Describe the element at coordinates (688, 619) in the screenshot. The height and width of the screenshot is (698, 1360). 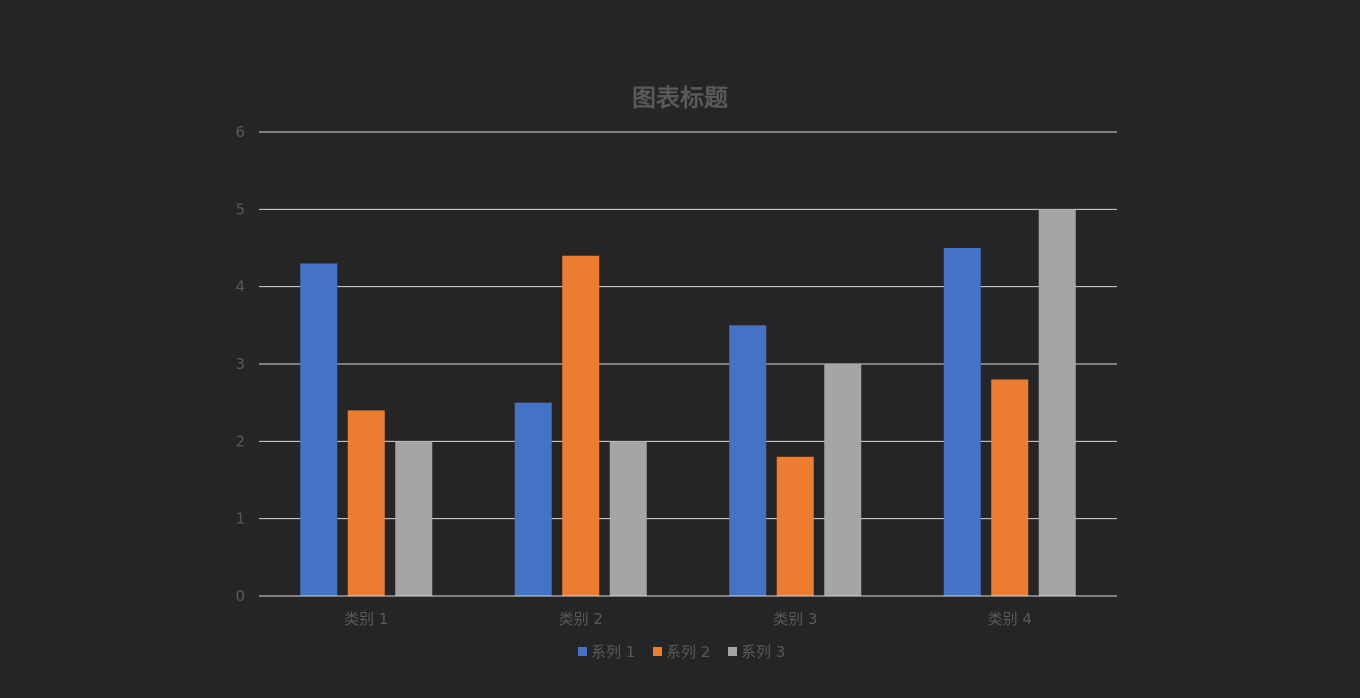
I see `x-axis-tick-labels: 类别 1 类别 2 类别 3 类别 4` at that location.